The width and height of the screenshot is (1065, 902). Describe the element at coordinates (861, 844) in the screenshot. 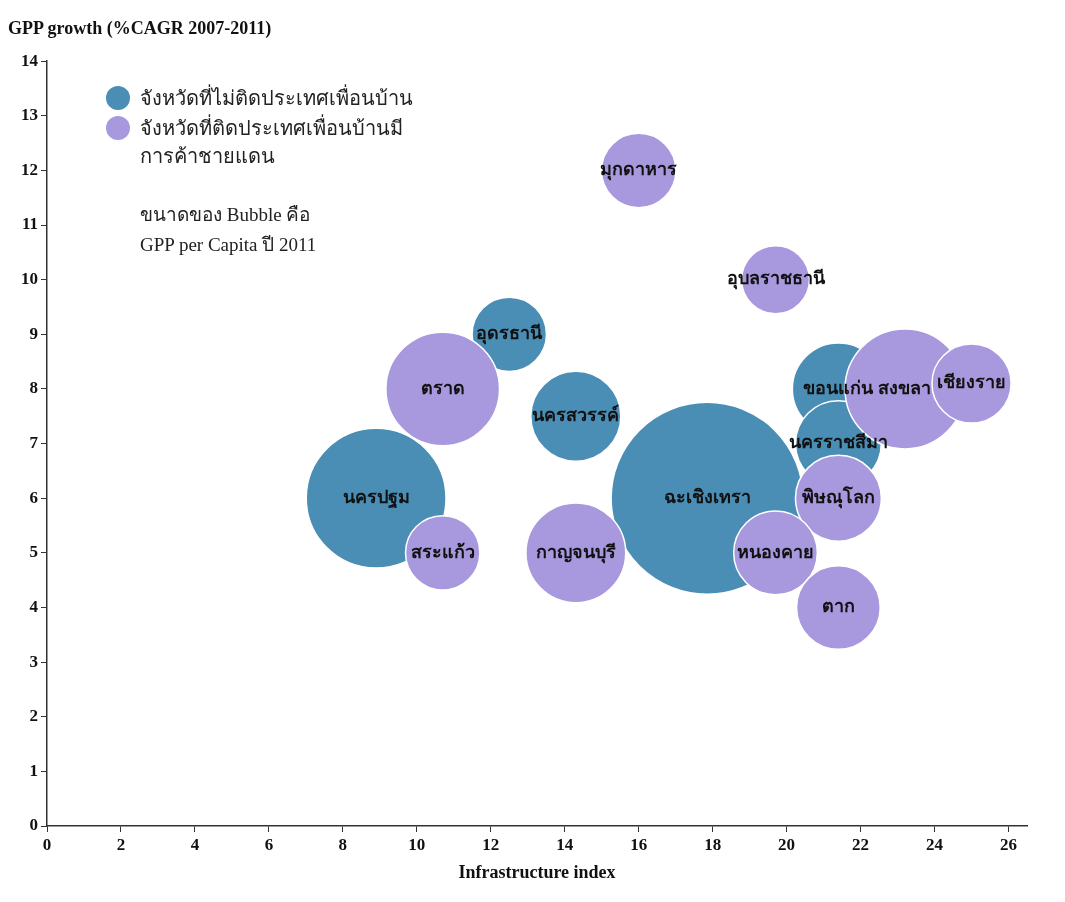

I see `x-tick-label: 22` at that location.